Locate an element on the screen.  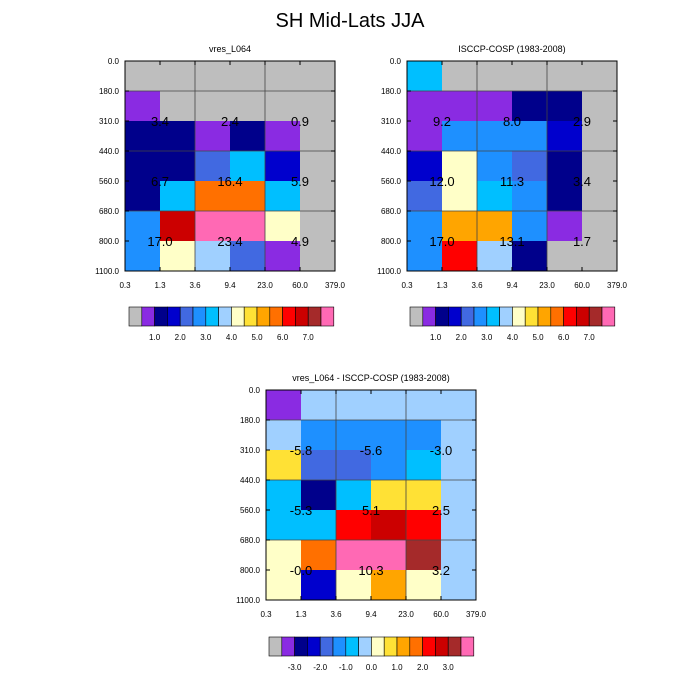
data-label: 11.3 is located at coordinates (512, 181).